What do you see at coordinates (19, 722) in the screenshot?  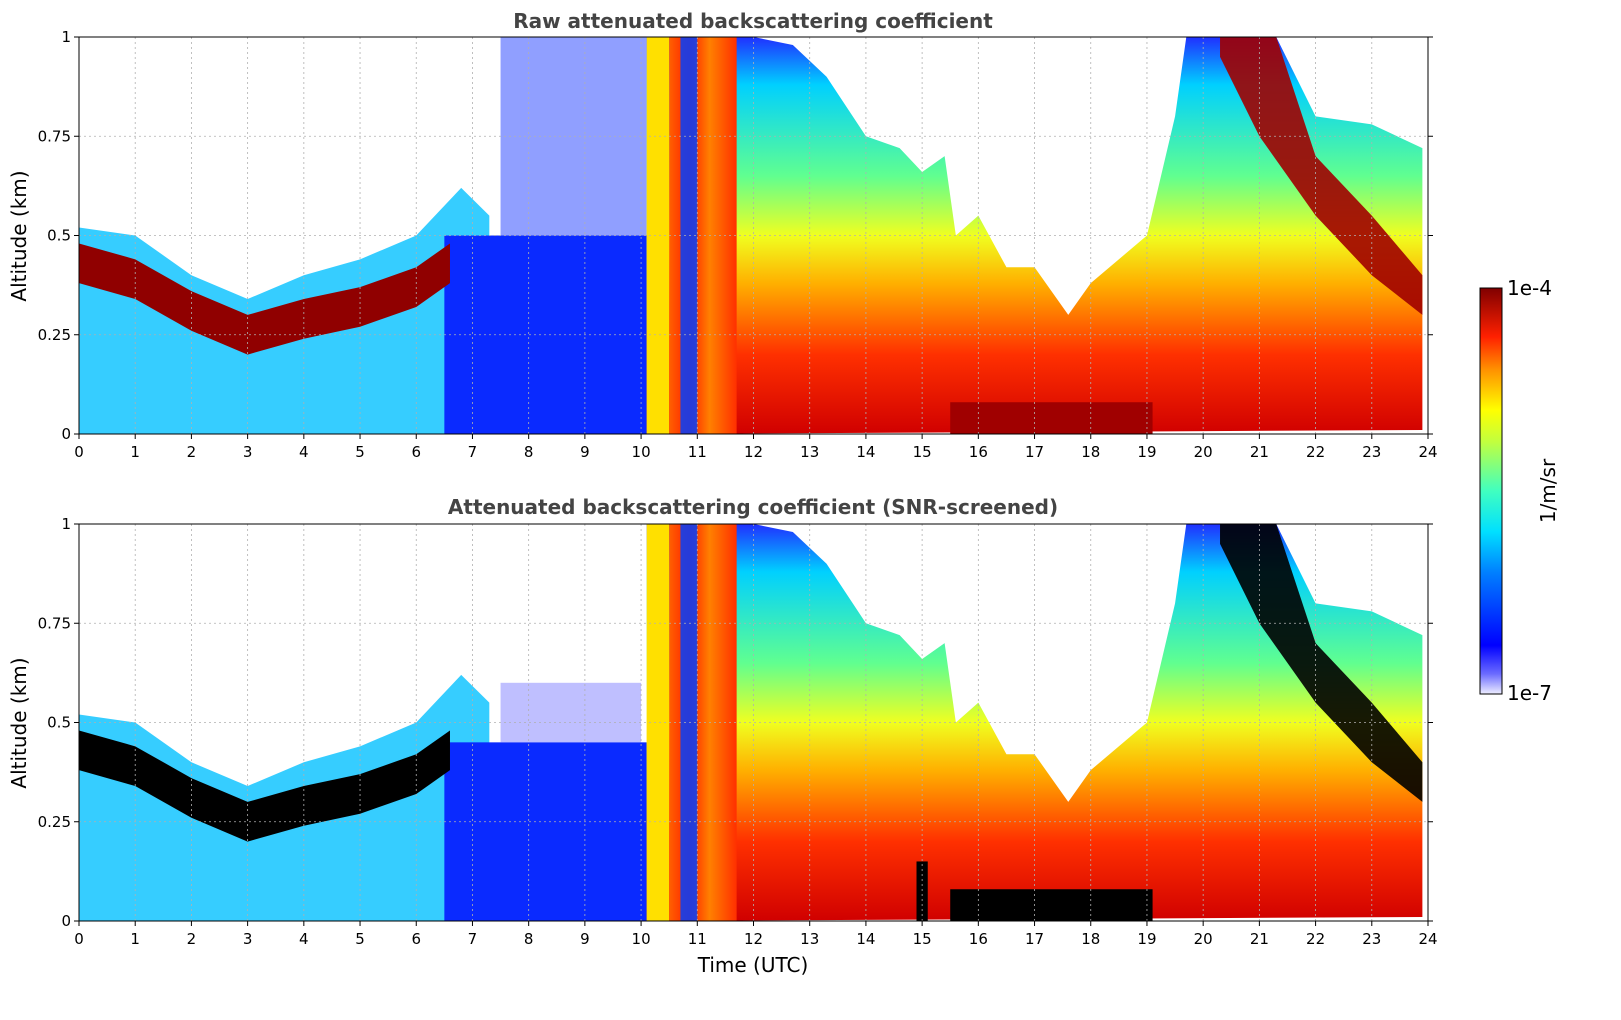 I see `panel2-ylabel: Altitude (km)` at bounding box center [19, 722].